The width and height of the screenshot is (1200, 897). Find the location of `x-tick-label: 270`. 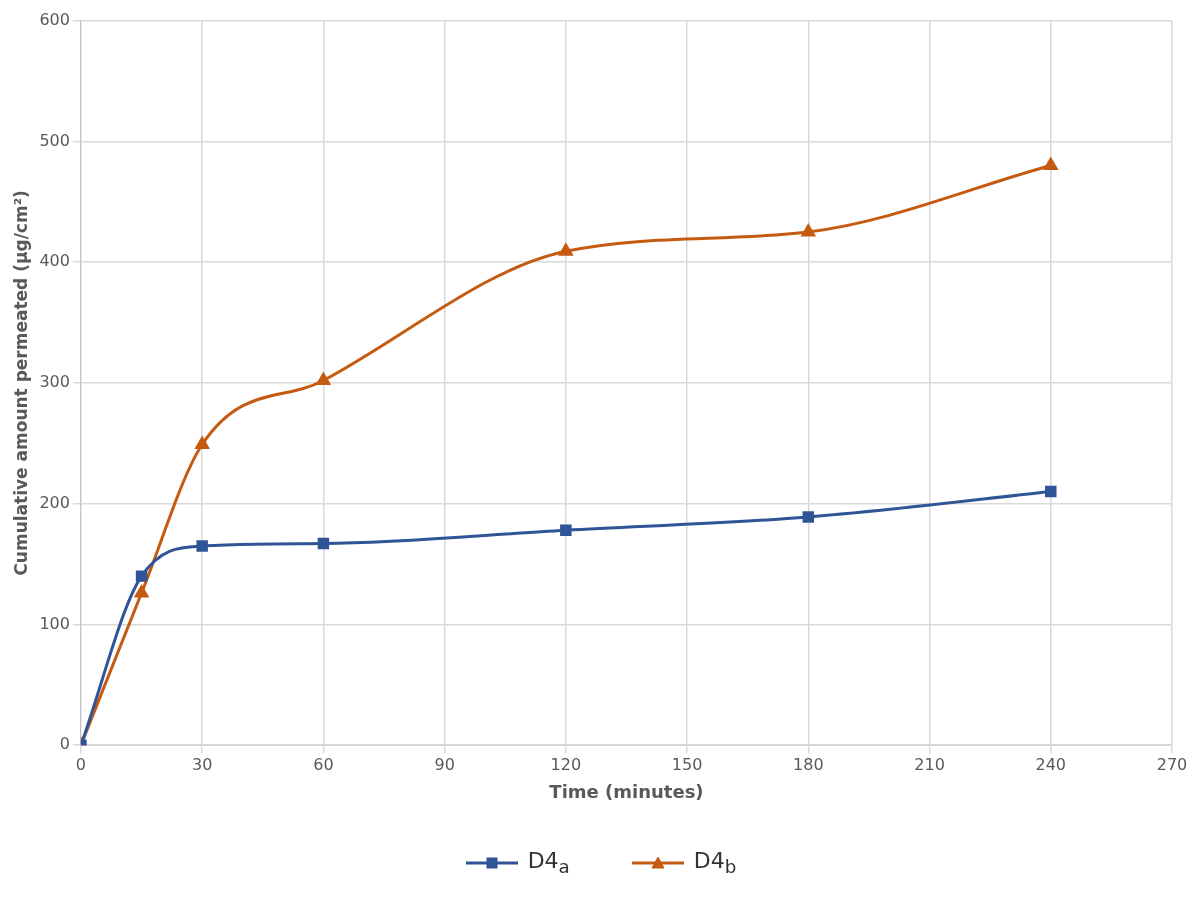

x-tick-label: 270 is located at coordinates (1172, 764).